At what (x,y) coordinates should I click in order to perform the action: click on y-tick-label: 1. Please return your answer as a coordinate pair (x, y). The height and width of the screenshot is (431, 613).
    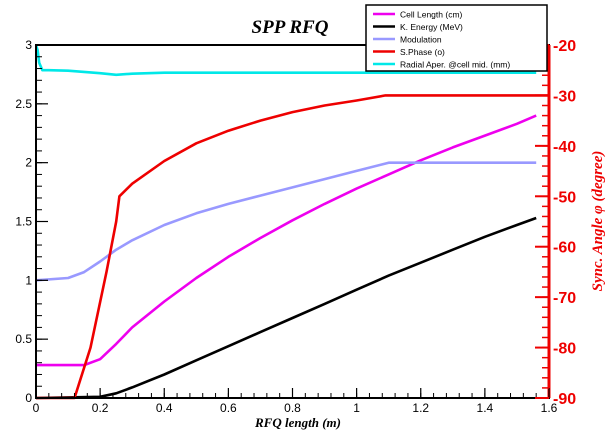
    Looking at the image, I should click on (28, 280).